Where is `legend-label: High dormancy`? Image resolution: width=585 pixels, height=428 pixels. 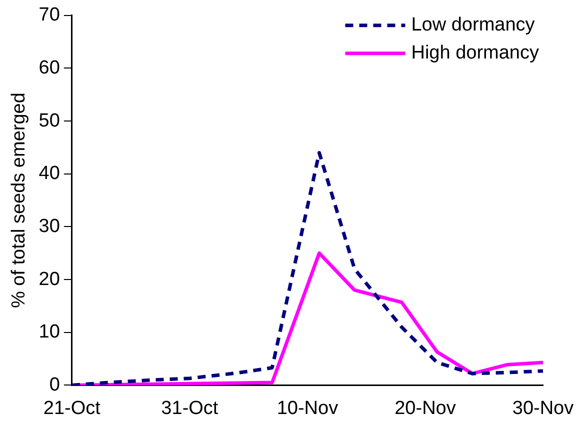 legend-label: High dormancy is located at coordinates (475, 53).